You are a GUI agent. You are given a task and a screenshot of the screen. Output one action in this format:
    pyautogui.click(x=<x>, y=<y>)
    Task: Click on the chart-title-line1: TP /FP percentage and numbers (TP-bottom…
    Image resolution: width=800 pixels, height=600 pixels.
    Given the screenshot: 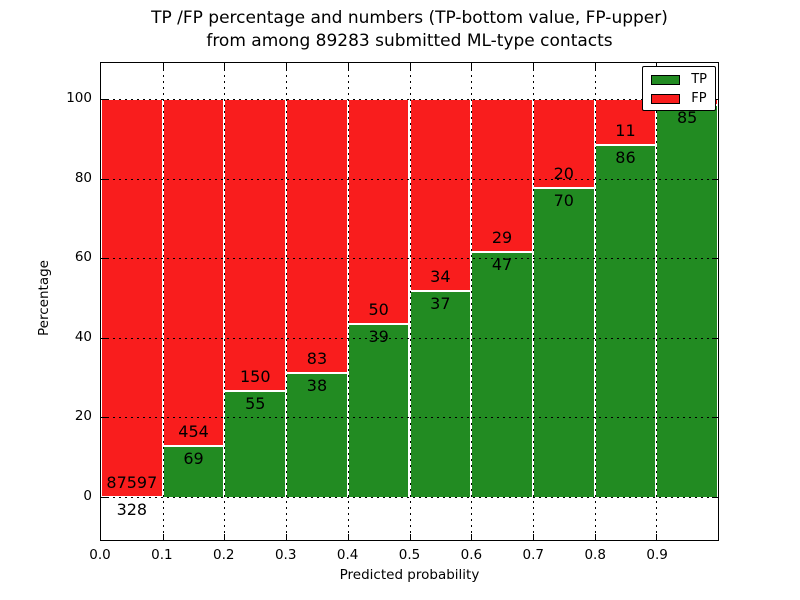 What is the action you would take?
    pyautogui.click(x=409, y=18)
    